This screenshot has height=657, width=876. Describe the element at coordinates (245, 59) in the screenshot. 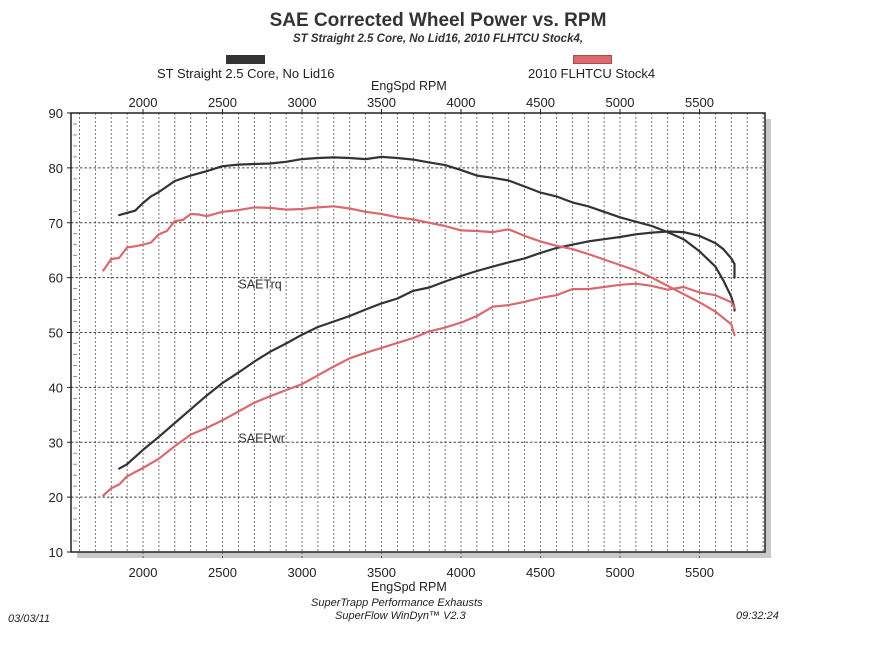

I see `legend-swatch-st-straight` at that location.